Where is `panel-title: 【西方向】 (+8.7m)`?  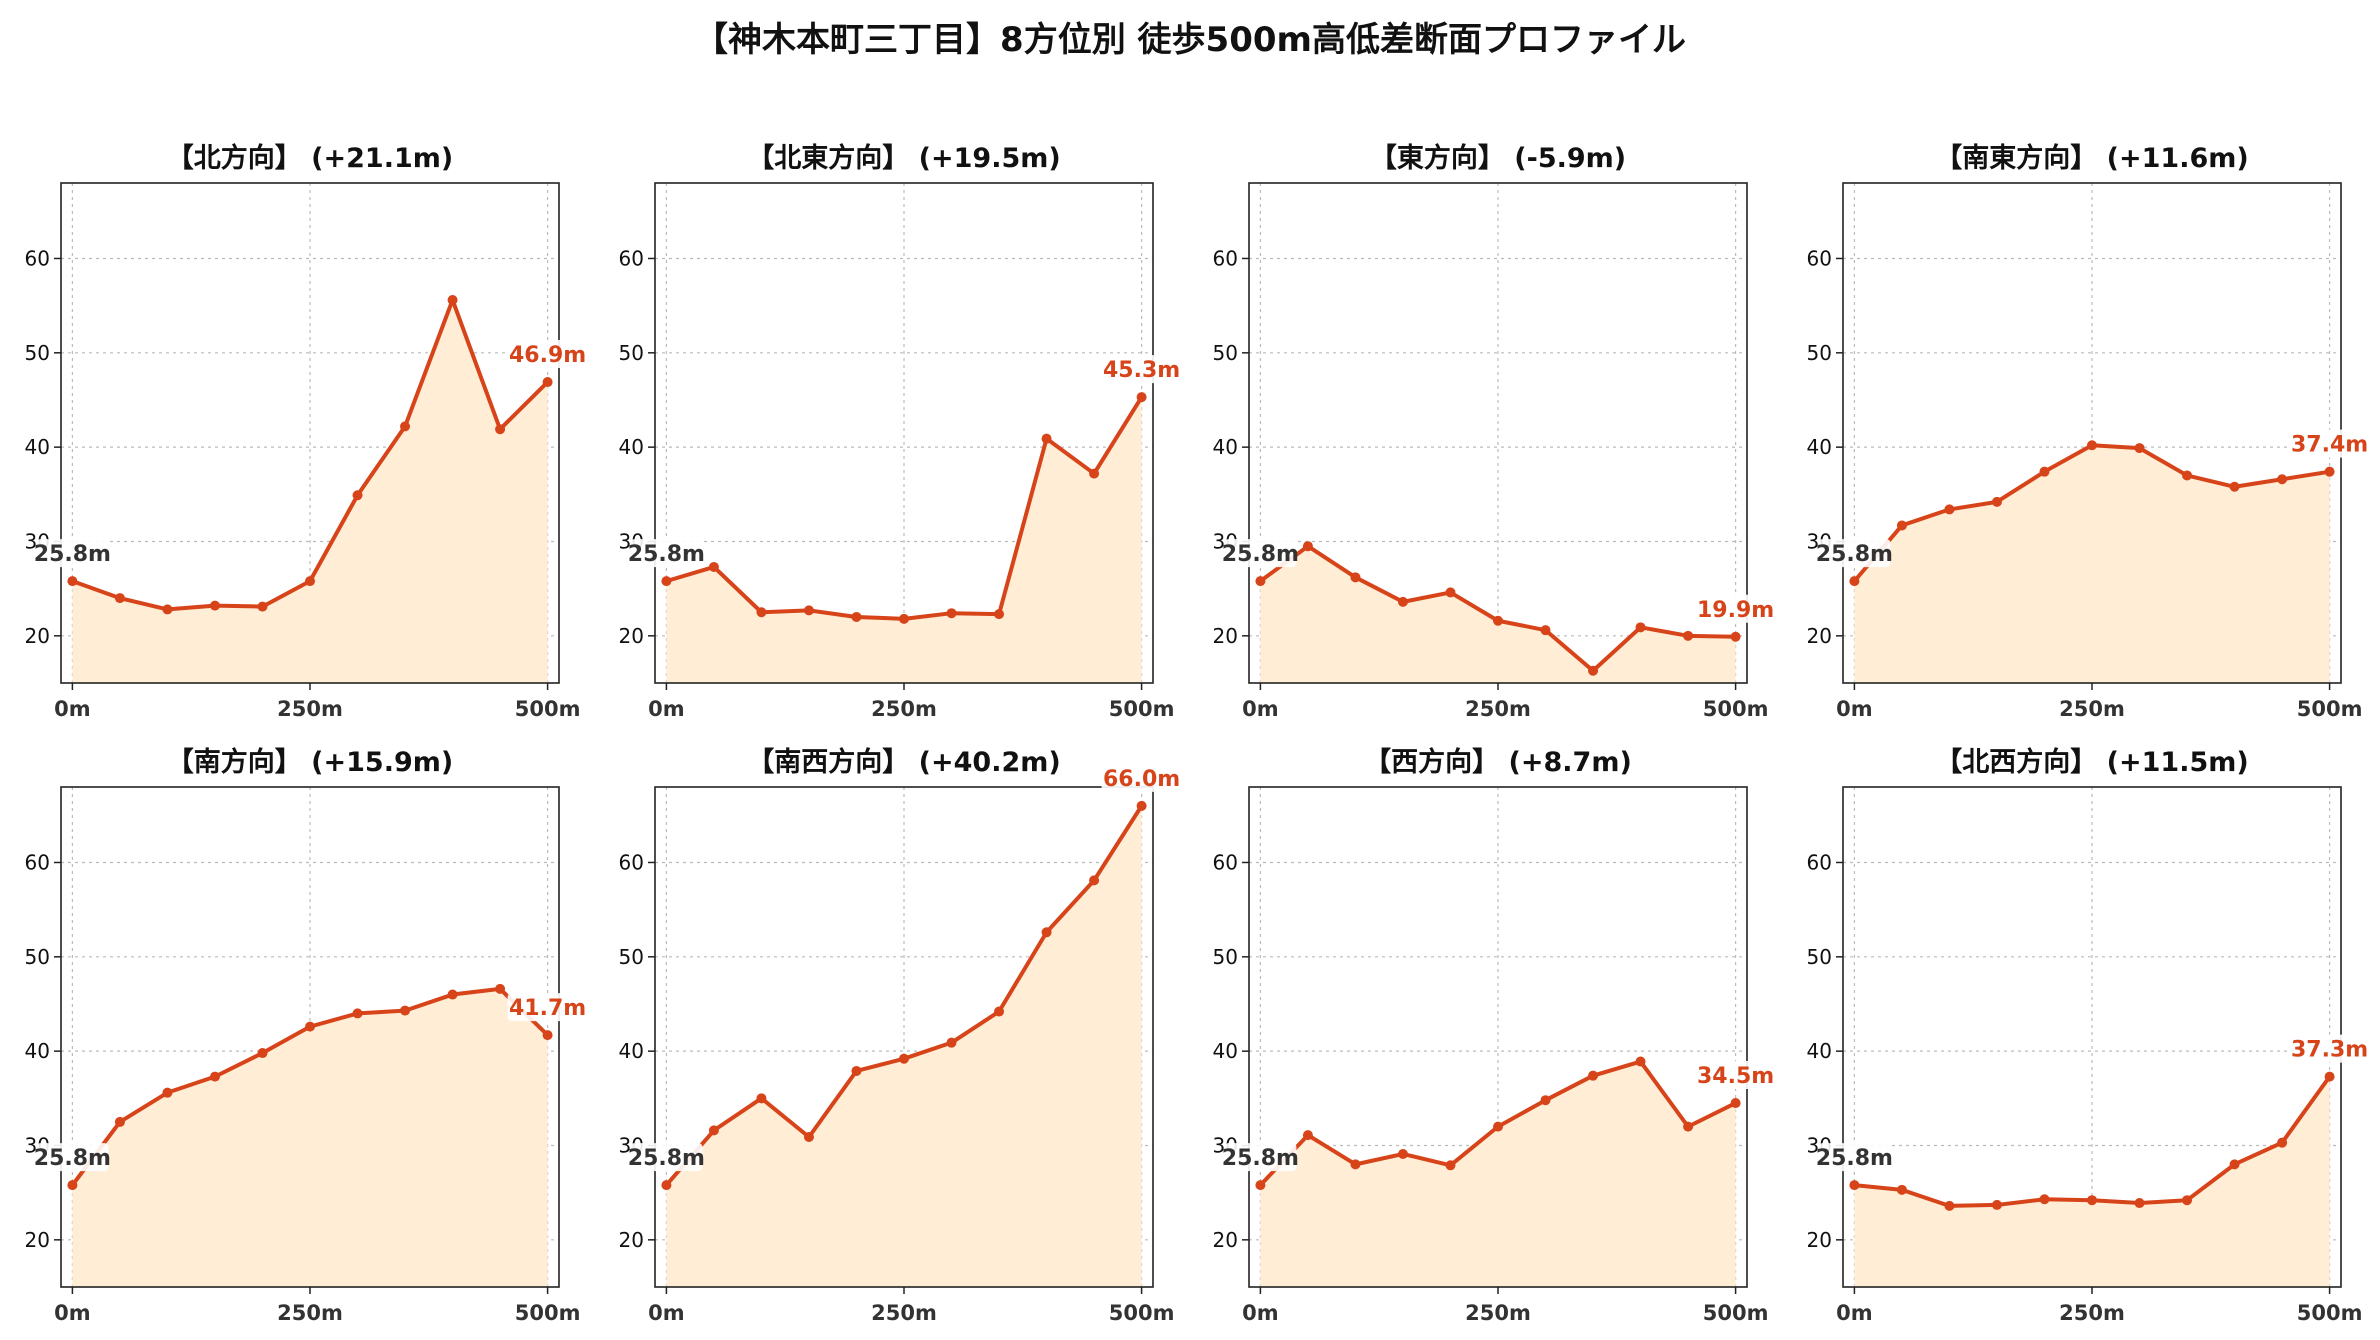
panel-title: 【西方向】 (+8.7m) is located at coordinates (1498, 762).